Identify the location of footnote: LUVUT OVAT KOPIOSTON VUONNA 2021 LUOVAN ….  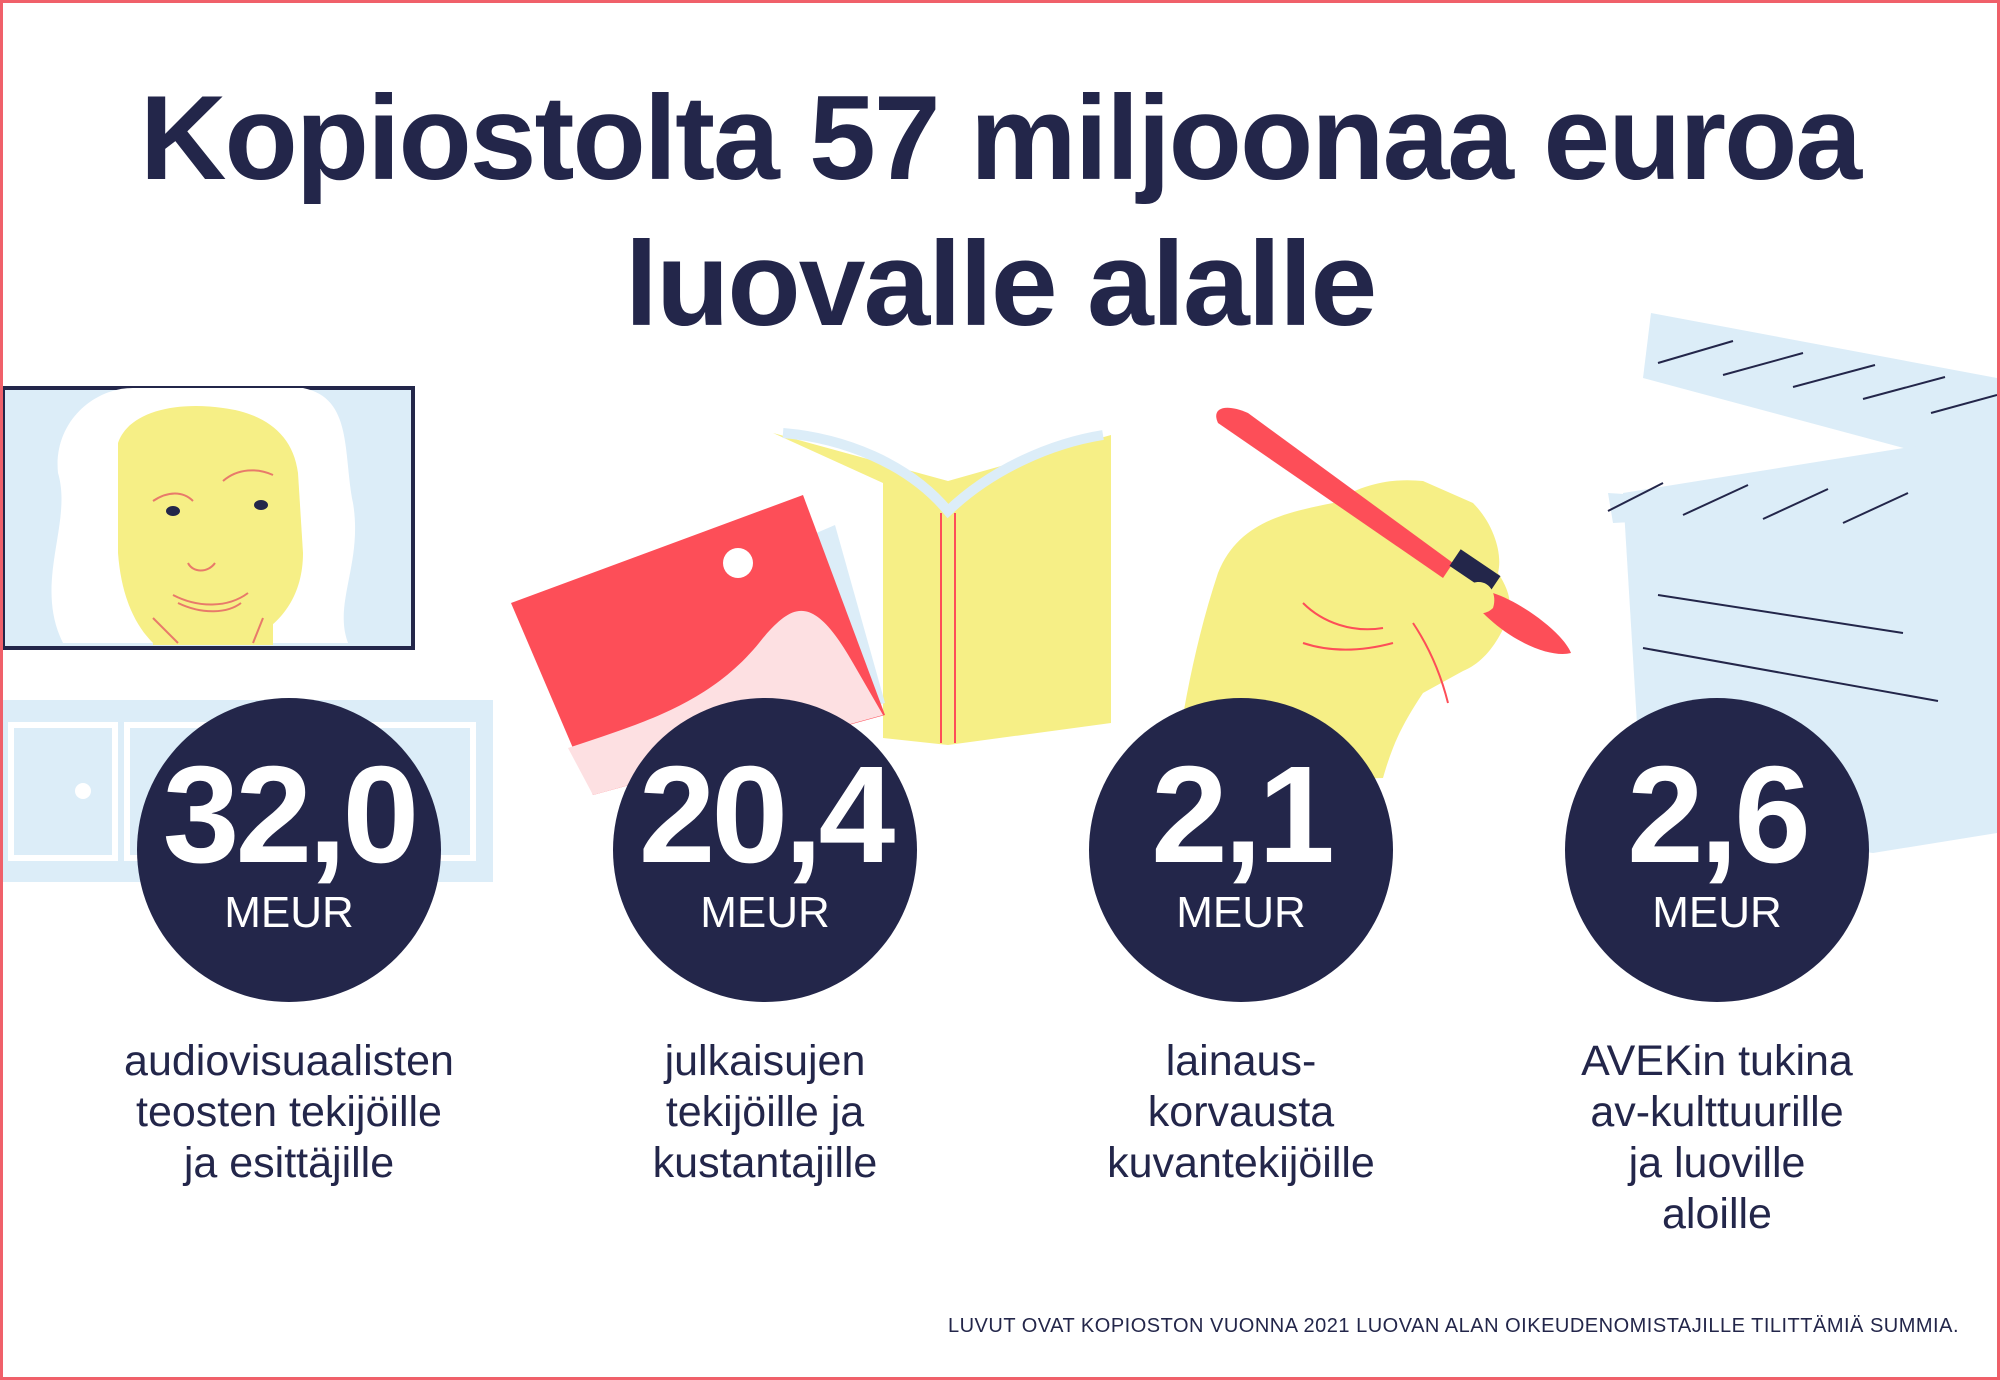
(1453, 1326).